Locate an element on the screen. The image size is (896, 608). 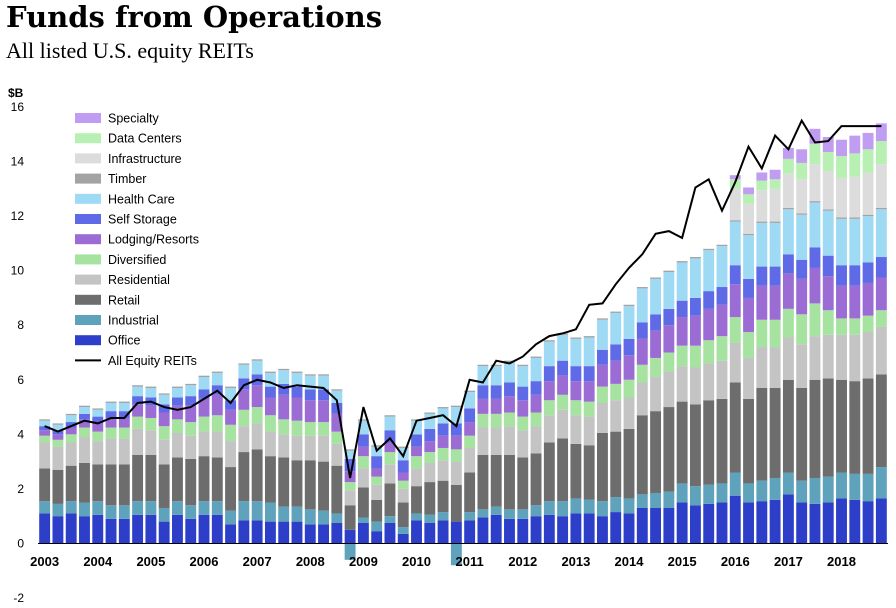
x-tick-label: 2004 is located at coordinates (98, 561).